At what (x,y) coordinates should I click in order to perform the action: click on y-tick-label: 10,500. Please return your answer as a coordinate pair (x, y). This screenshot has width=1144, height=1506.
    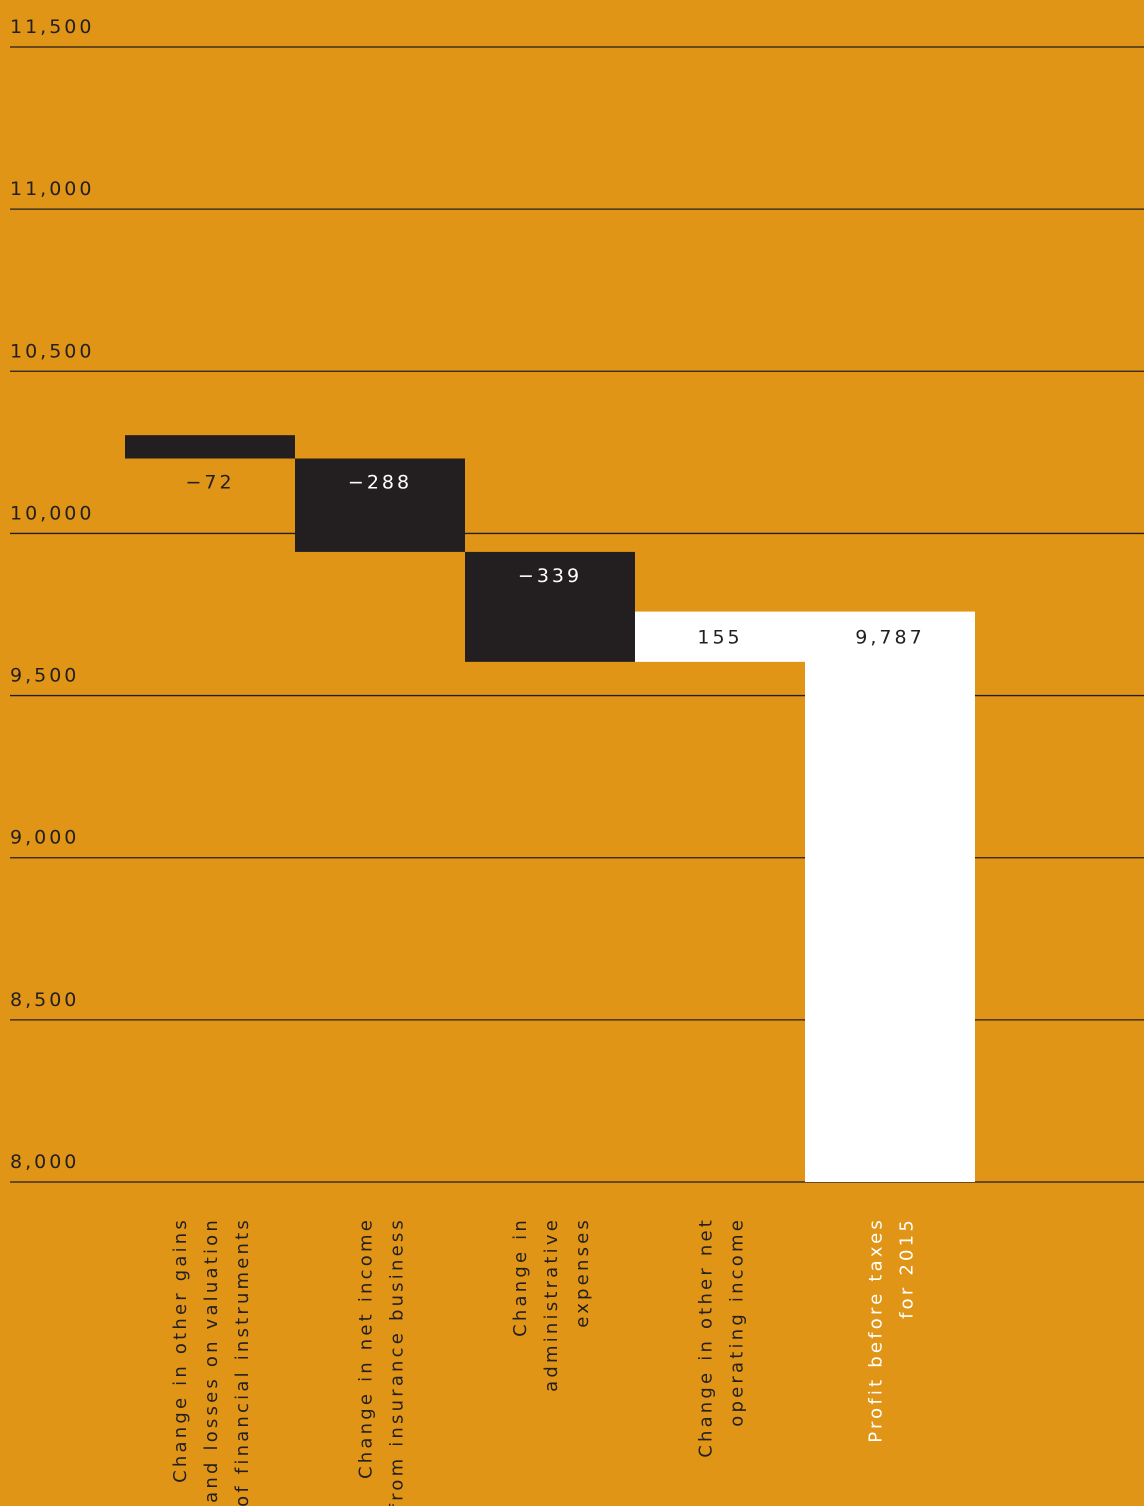
    Looking at the image, I should click on (52, 351).